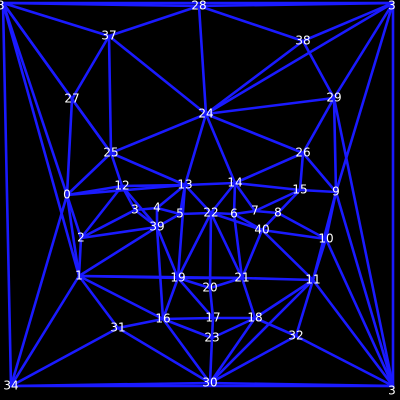 This screenshot has width=400, height=400. I want to click on vertex-label-24: 24, so click(205, 114).